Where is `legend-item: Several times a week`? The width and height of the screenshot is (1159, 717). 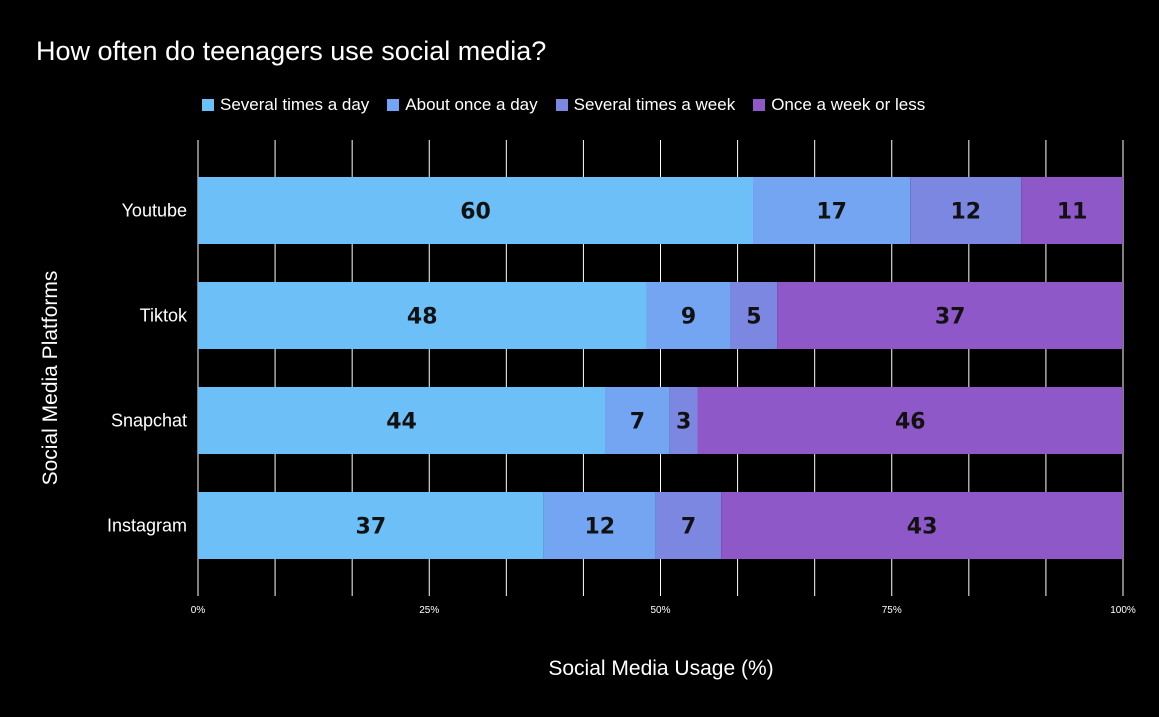
legend-item: Several times a week is located at coordinates (645, 105).